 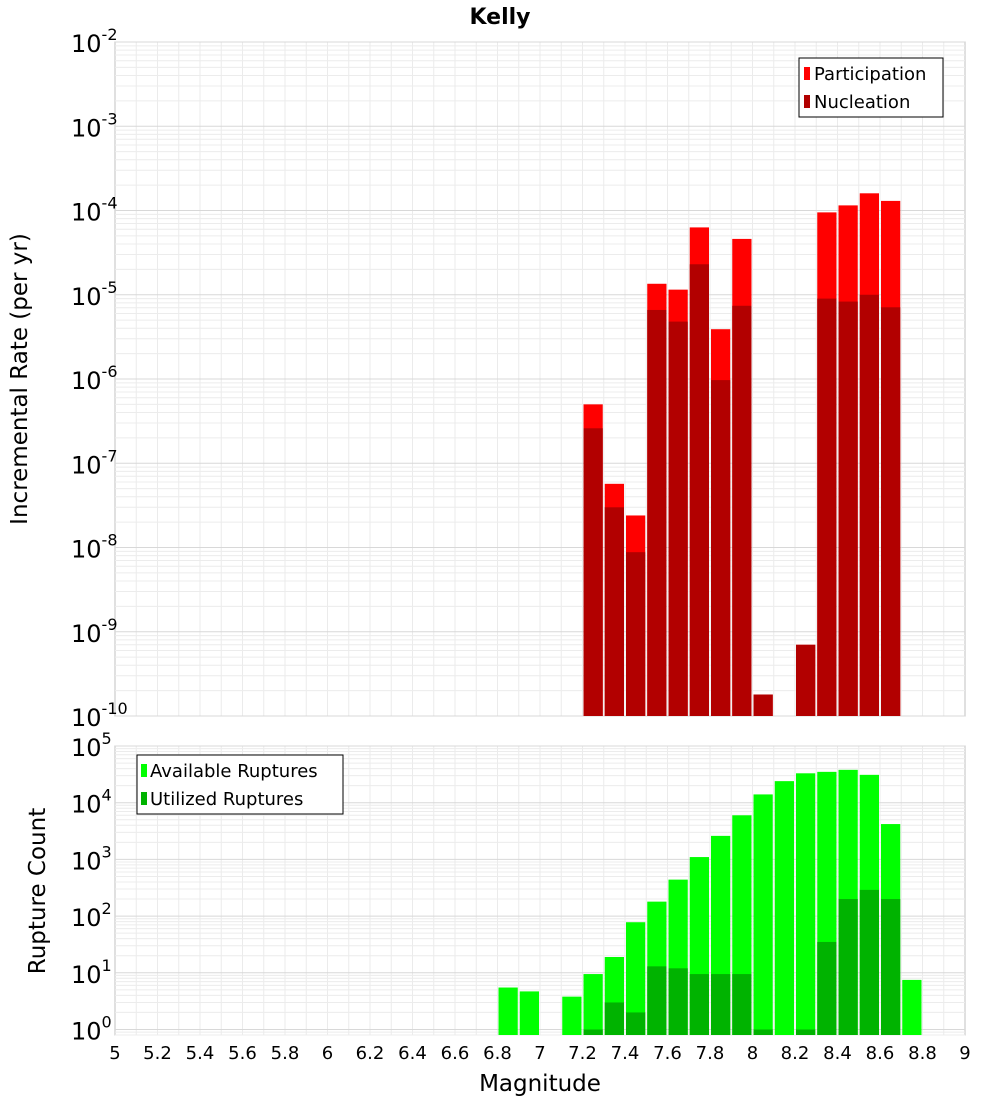 I want to click on rate-legend: Participation Nucleation, so click(x=871, y=87).